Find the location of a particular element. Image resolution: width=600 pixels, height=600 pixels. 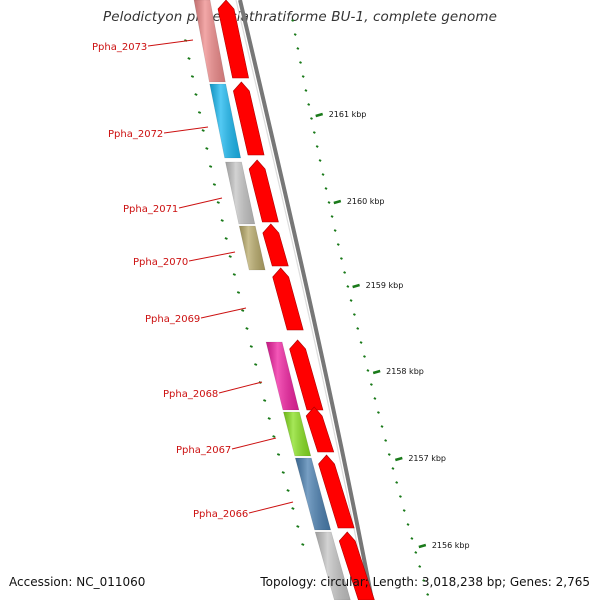

scale-tick-label: 2161 kbp is located at coordinates (348, 114).